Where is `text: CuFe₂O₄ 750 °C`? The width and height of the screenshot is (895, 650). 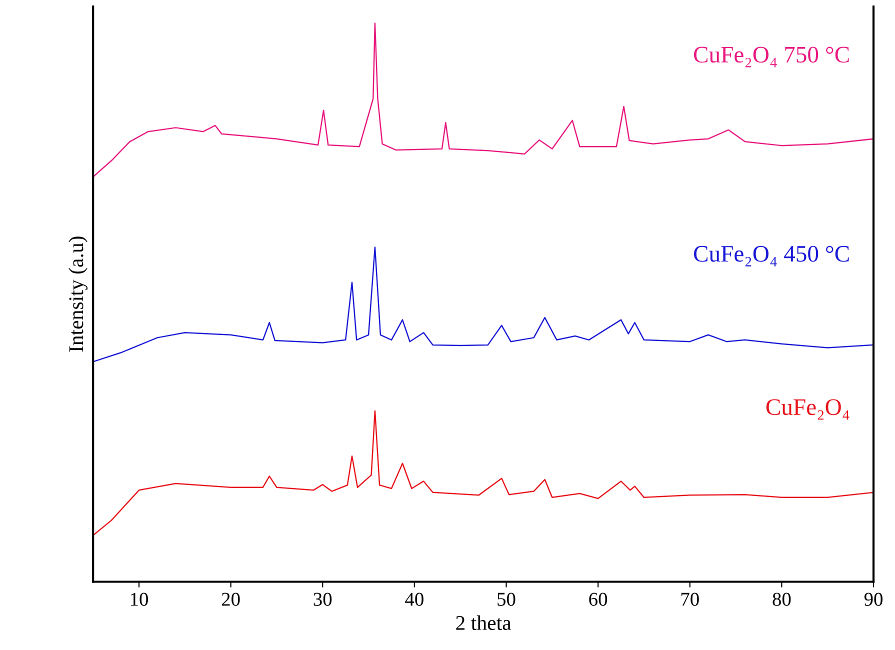
text: CuFe₂O₄ 750 °C is located at coordinates (771, 57).